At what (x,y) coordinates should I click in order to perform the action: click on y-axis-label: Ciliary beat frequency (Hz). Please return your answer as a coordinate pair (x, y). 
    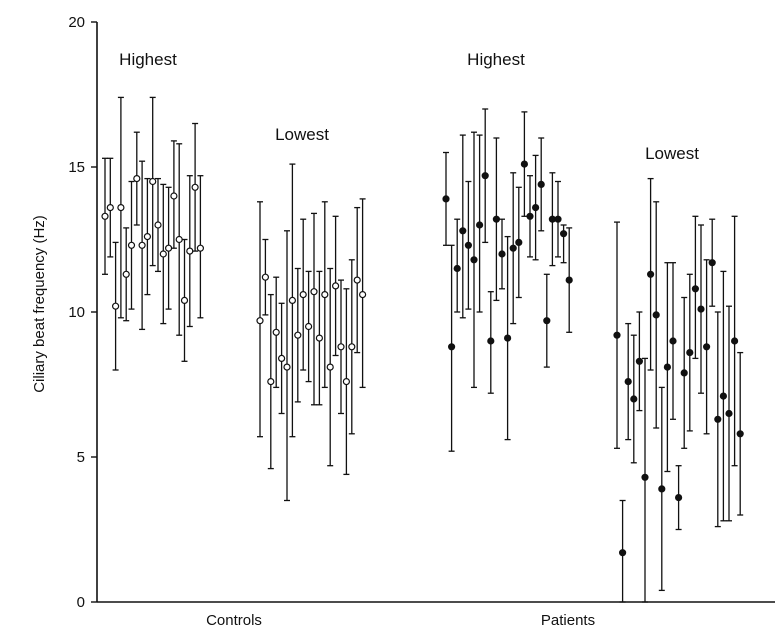
    Looking at the image, I should click on (39, 304).